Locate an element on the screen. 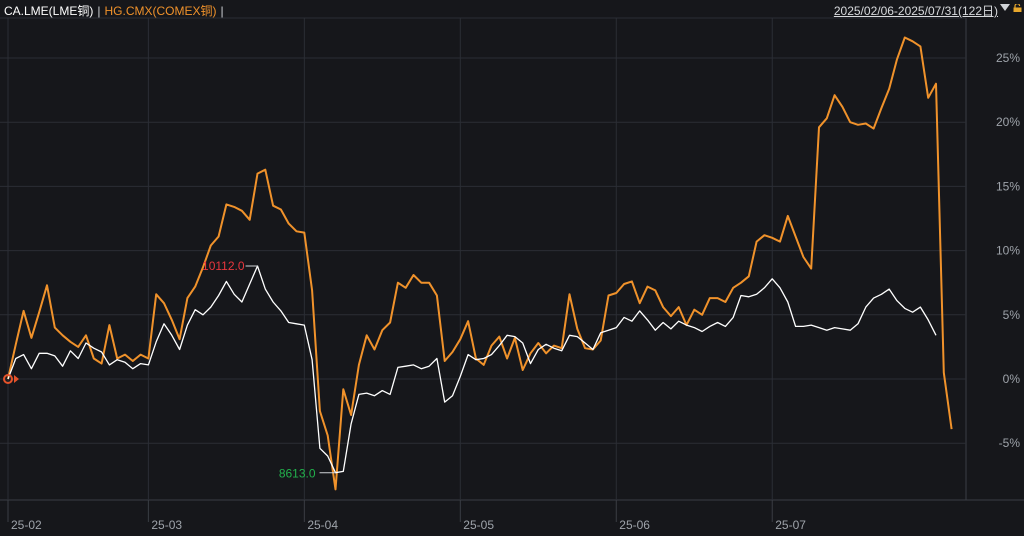 Image resolution: width=1024 pixels, height=536 pixels. series-lme-label: CA.LME(LME铜) is located at coordinates (49, 11).